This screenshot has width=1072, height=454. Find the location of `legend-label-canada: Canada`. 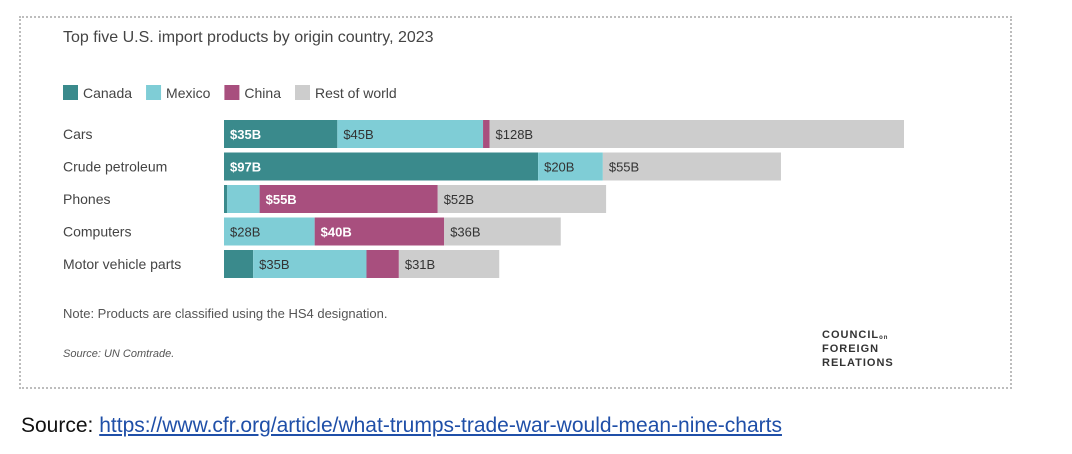

legend-label-canada: Canada is located at coordinates (107, 93).